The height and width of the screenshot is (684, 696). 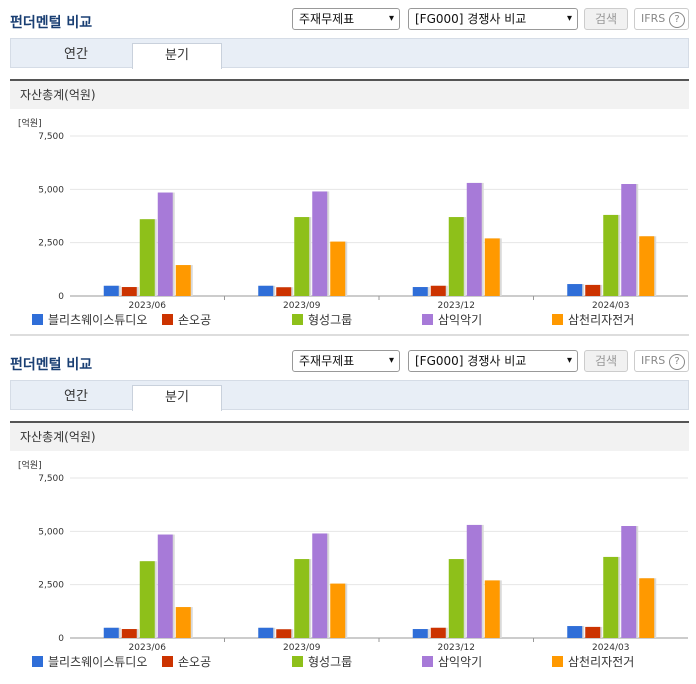 What do you see at coordinates (330, 662) in the screenshot?
I see `legend-label: 형성그룹` at bounding box center [330, 662].